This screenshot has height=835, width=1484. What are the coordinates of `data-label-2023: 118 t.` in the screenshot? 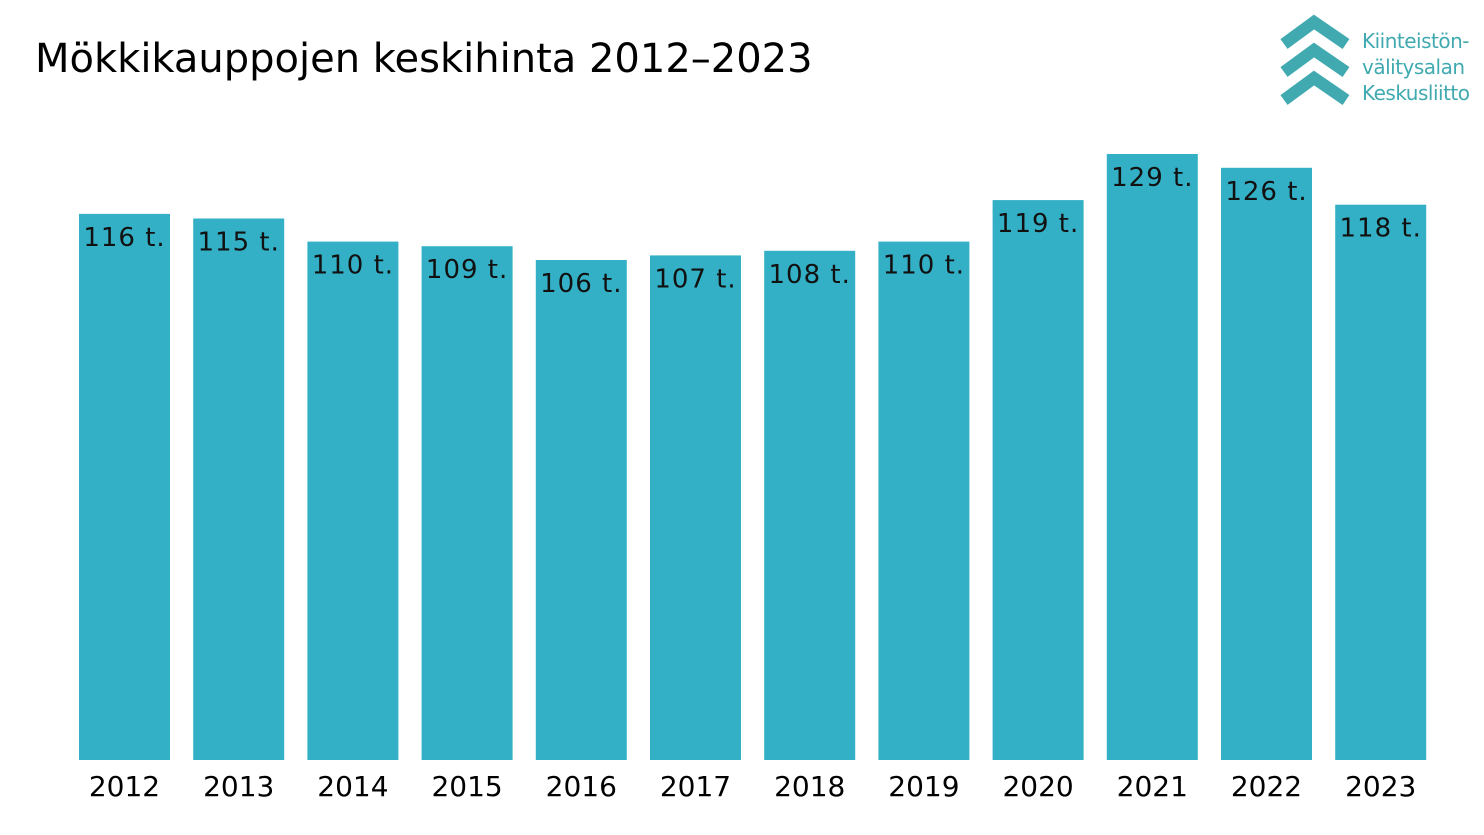 It's located at (1381, 229).